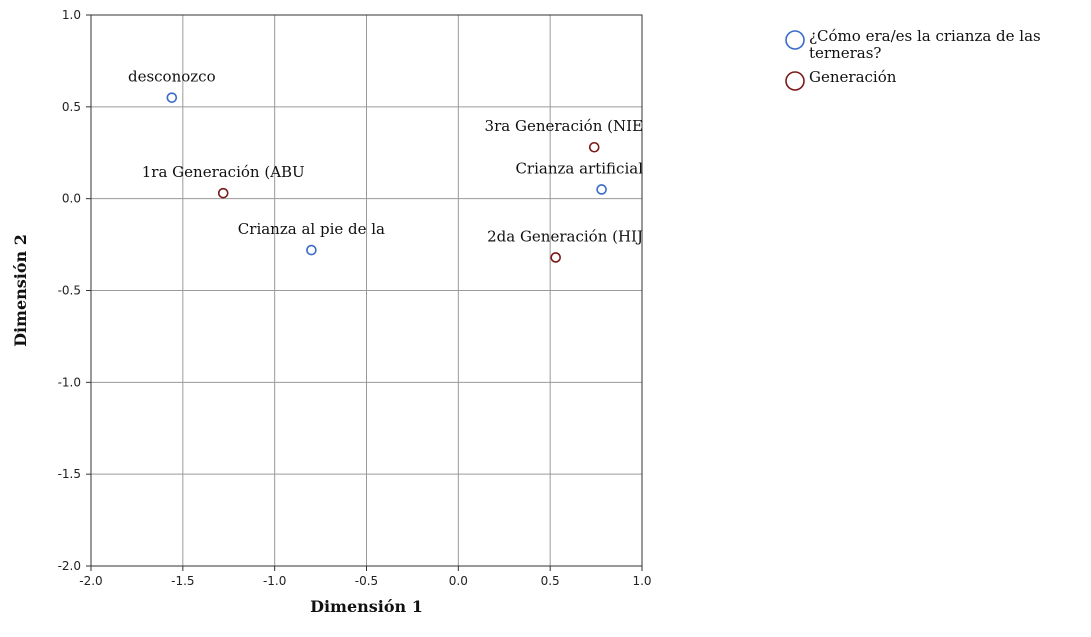 The height and width of the screenshot is (637, 1091). What do you see at coordinates (172, 77) in the screenshot?
I see `point-label: desconozco` at bounding box center [172, 77].